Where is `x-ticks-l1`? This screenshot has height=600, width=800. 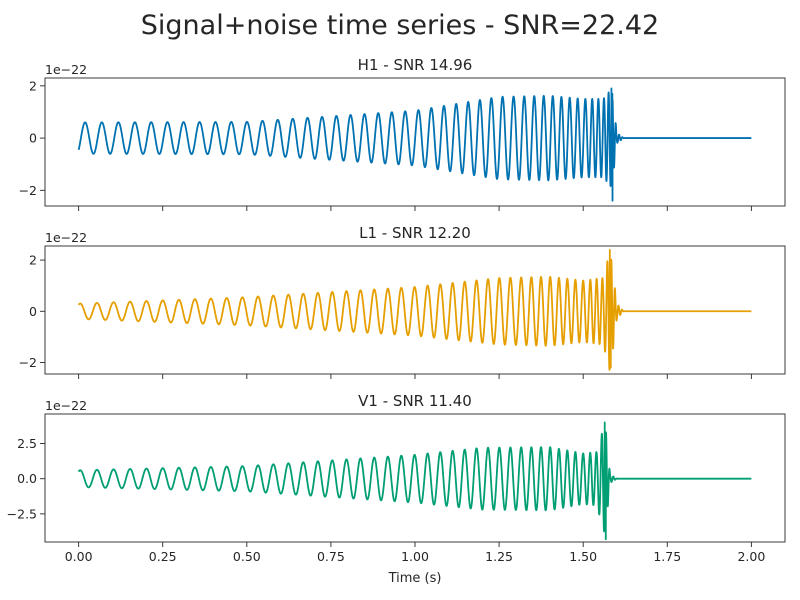 x-ticks-l1 is located at coordinates (415, 376).